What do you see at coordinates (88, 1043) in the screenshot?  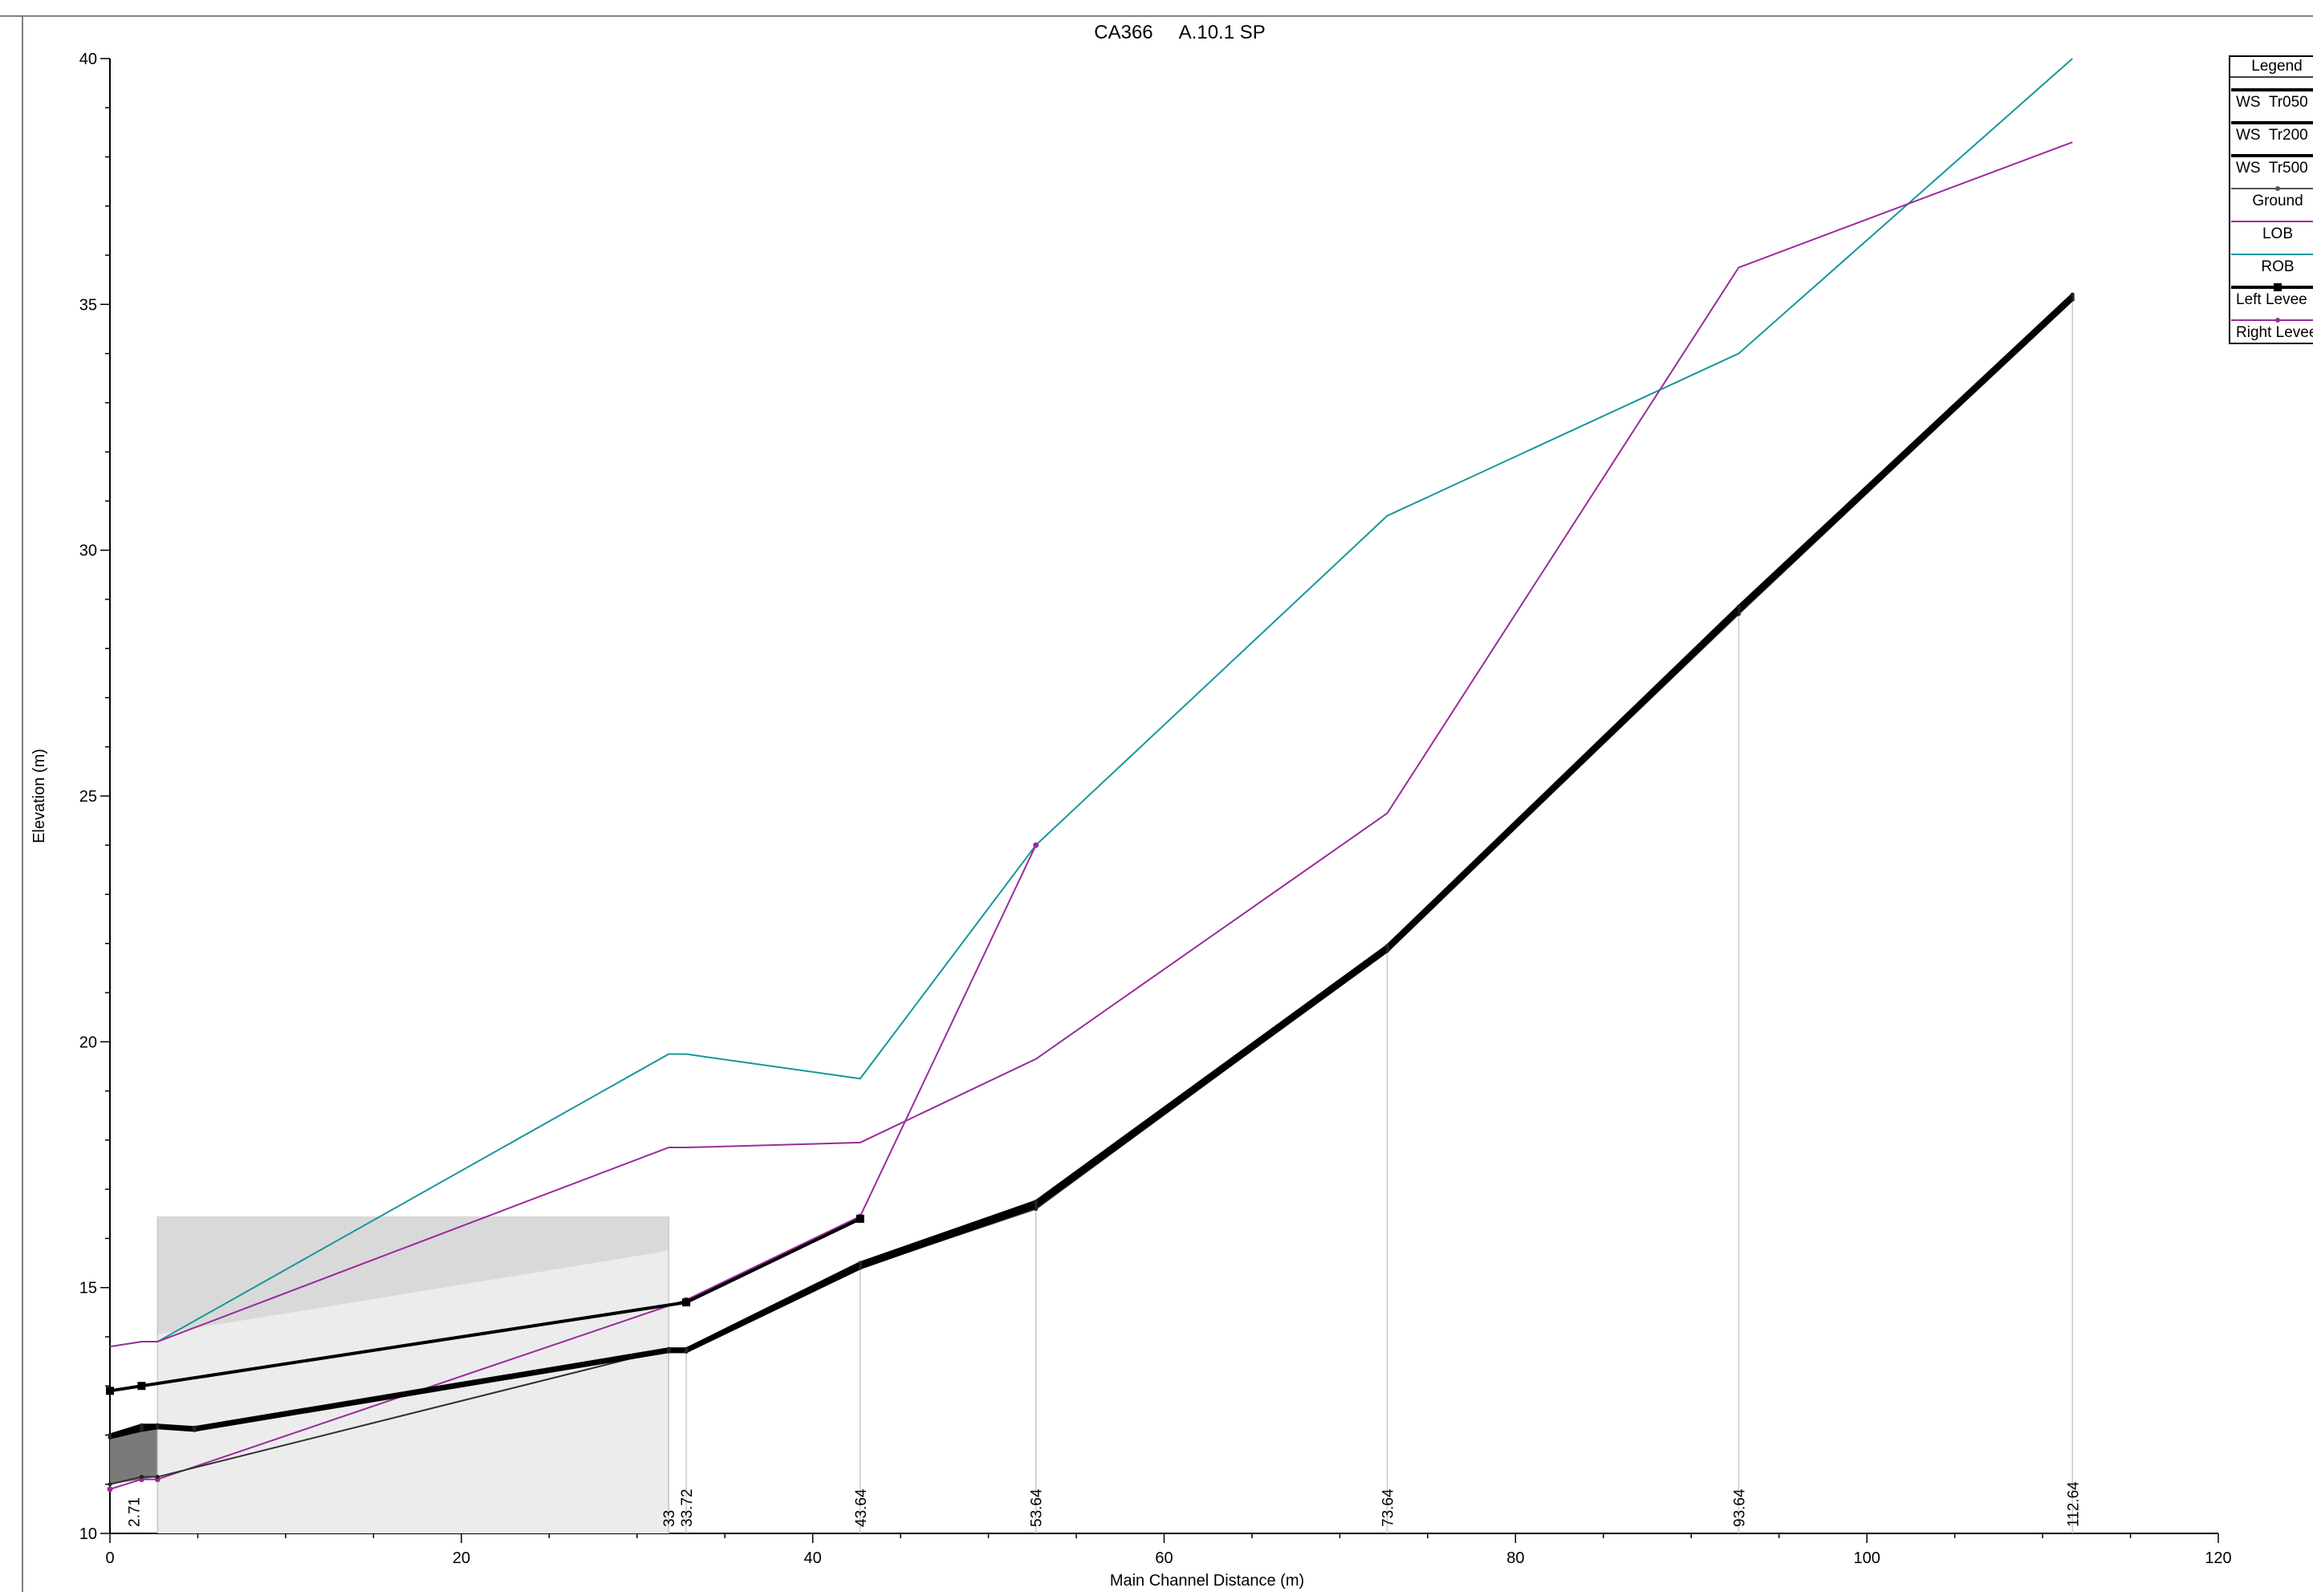 I see `y-tick-label: 20` at bounding box center [88, 1043].